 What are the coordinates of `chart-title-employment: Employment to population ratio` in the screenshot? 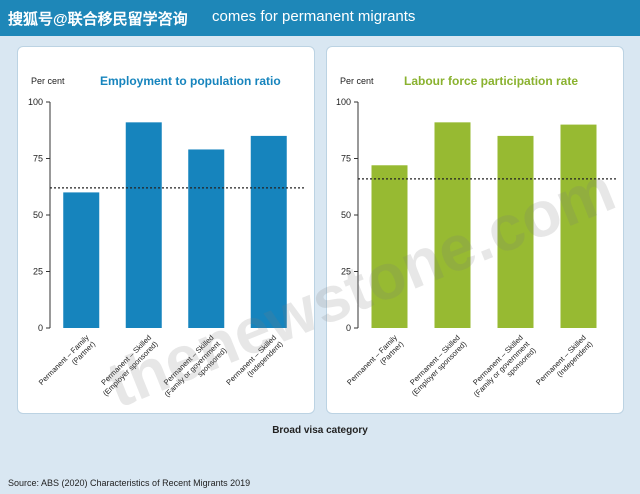 It's located at (190, 81).